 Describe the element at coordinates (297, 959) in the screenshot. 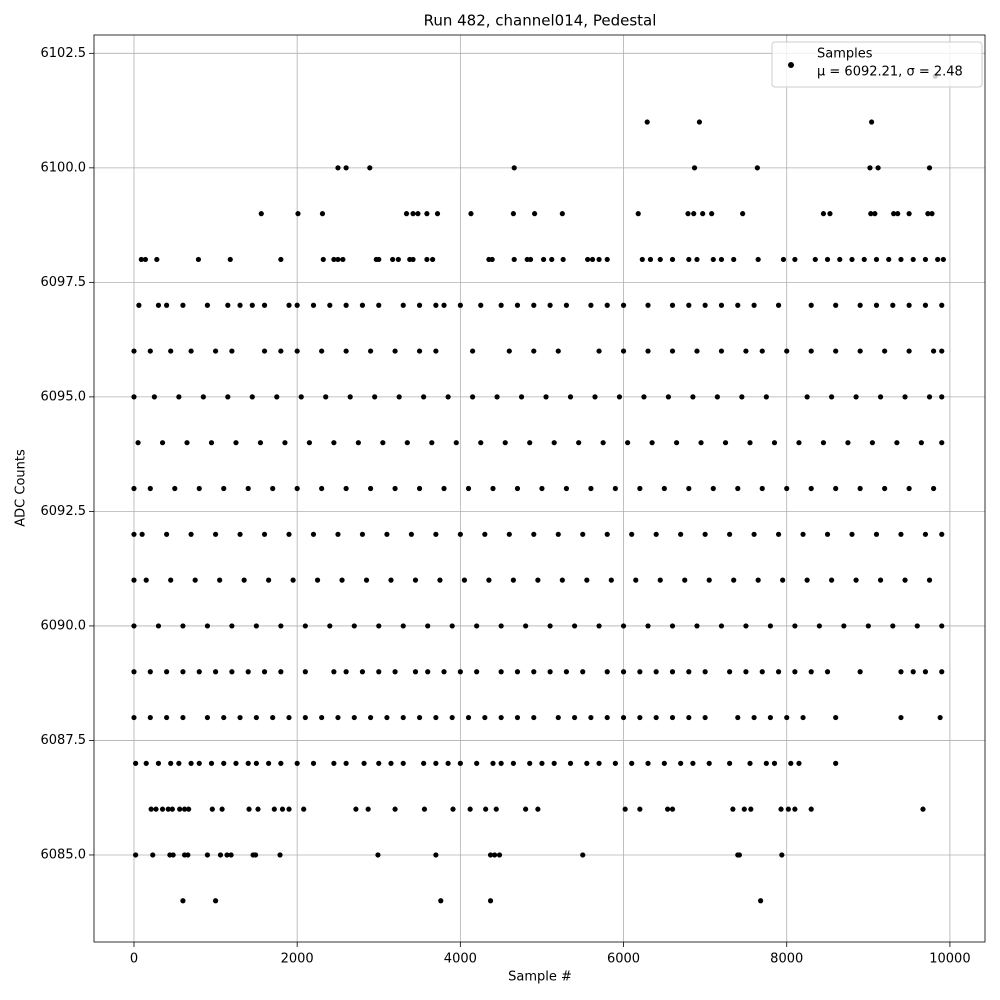

I see `x-tick-label: 2000` at that location.